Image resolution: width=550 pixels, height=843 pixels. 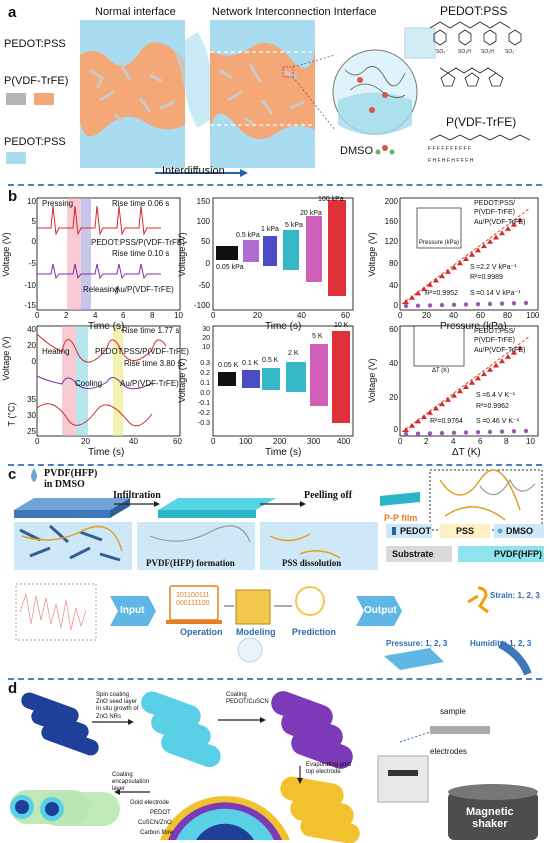 What do you see at coordinates (393, 379) in the screenshot?
I see `b-br-yticks: 60 40 20 0` at bounding box center [393, 379].